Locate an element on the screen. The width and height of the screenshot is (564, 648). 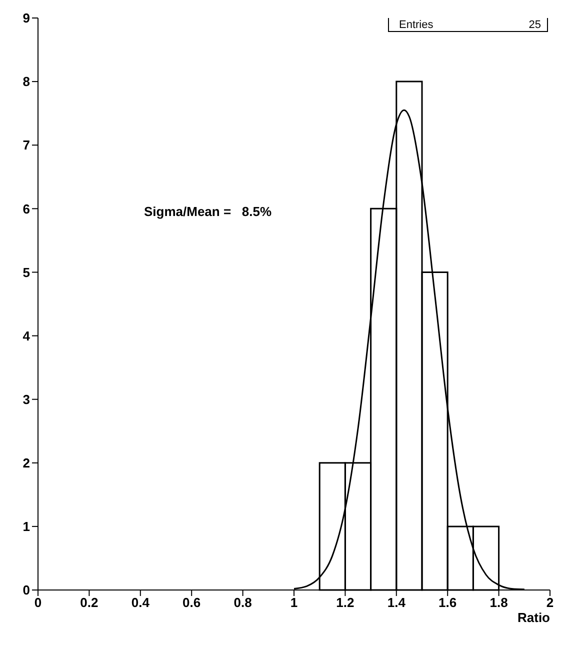
y-tick-label: 9 is located at coordinates (26, 18).